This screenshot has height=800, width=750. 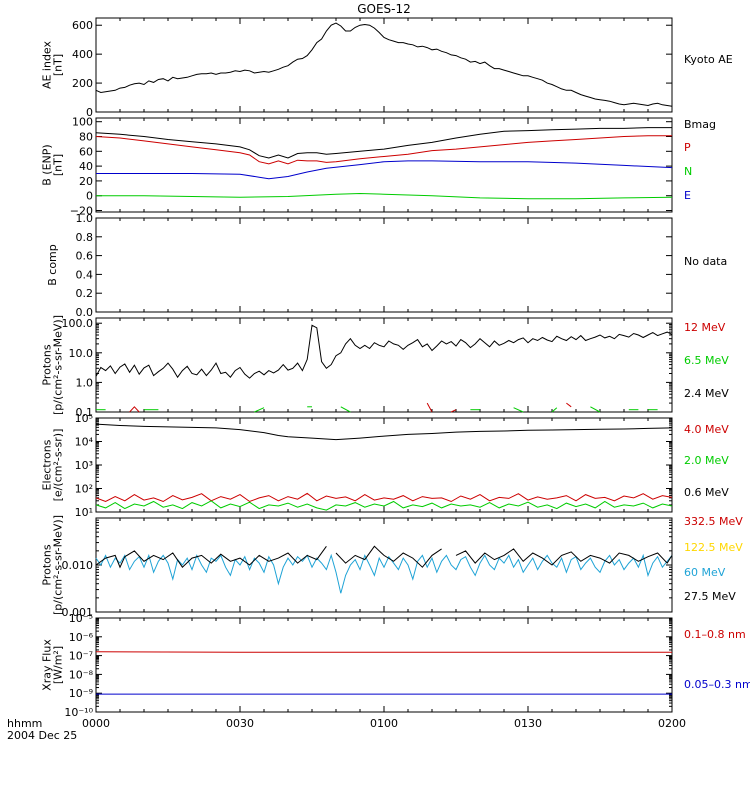 What do you see at coordinates (86, 137) in the screenshot?
I see `y-tick-label: 80` at bounding box center [86, 137].